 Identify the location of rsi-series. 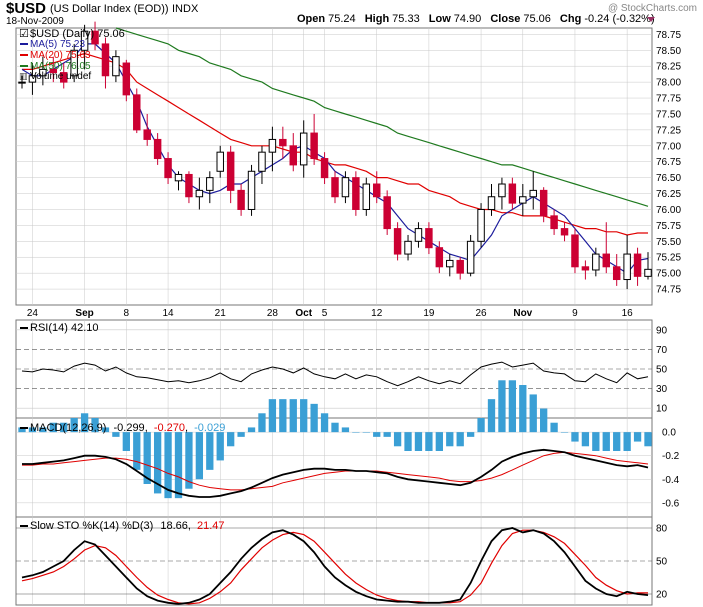
(335, 374).